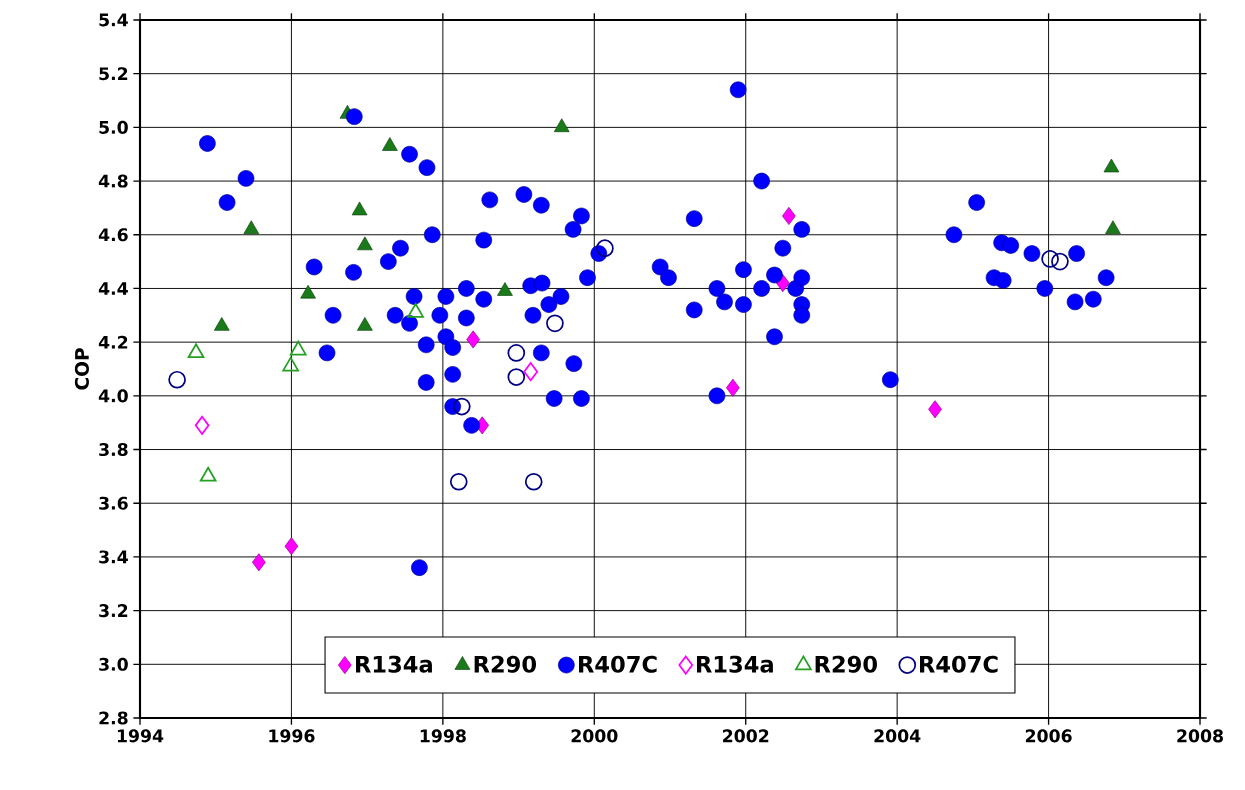 The width and height of the screenshot is (1245, 790). Describe the element at coordinates (113, 450) in the screenshot. I see `y-tick-label: 3.8` at that location.